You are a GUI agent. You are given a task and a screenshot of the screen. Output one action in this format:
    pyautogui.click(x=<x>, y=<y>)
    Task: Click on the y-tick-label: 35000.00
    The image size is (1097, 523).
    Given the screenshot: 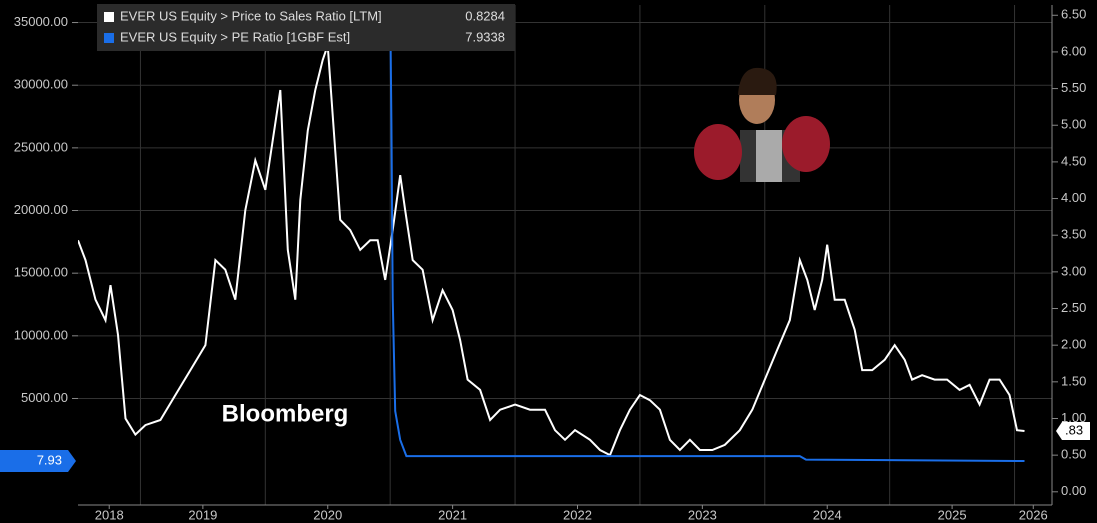 What is the action you would take?
    pyautogui.click(x=41, y=21)
    